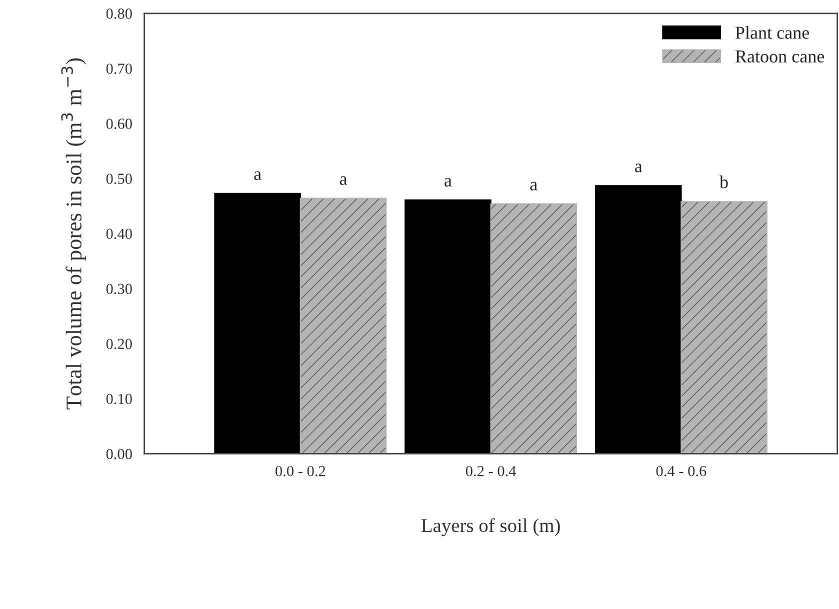 This screenshot has width=839, height=609. What do you see at coordinates (779, 56) in the screenshot?
I see `legend-label: Ratoon cane` at bounding box center [779, 56].